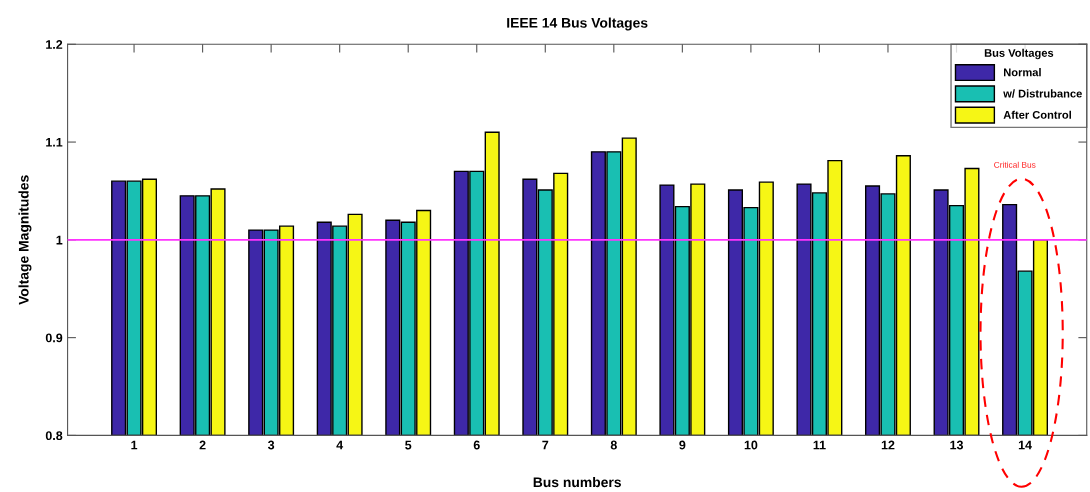 This screenshot has height=492, width=1090. What do you see at coordinates (1019, 54) in the screenshot?
I see `legend-title: Bus Voltages` at bounding box center [1019, 54].